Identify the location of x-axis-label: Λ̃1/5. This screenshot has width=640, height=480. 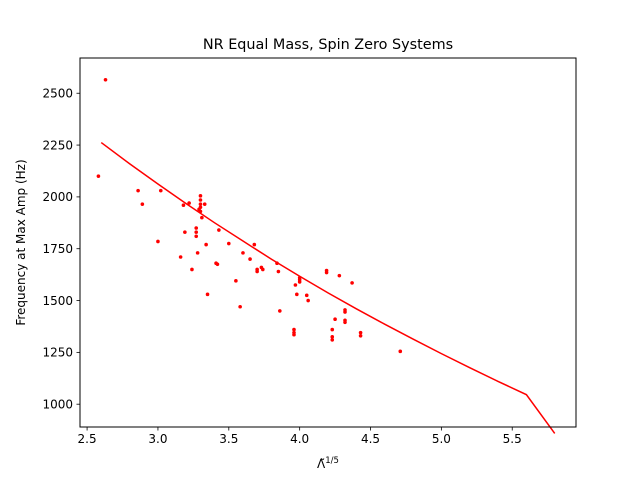
(328, 463).